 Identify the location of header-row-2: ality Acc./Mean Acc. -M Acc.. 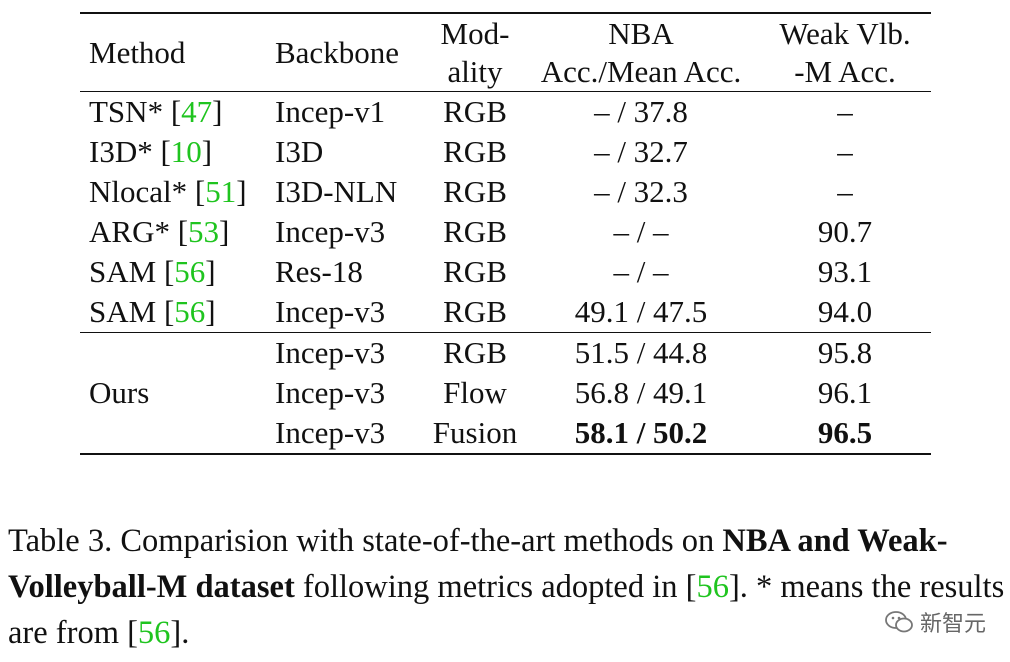
(505, 72).